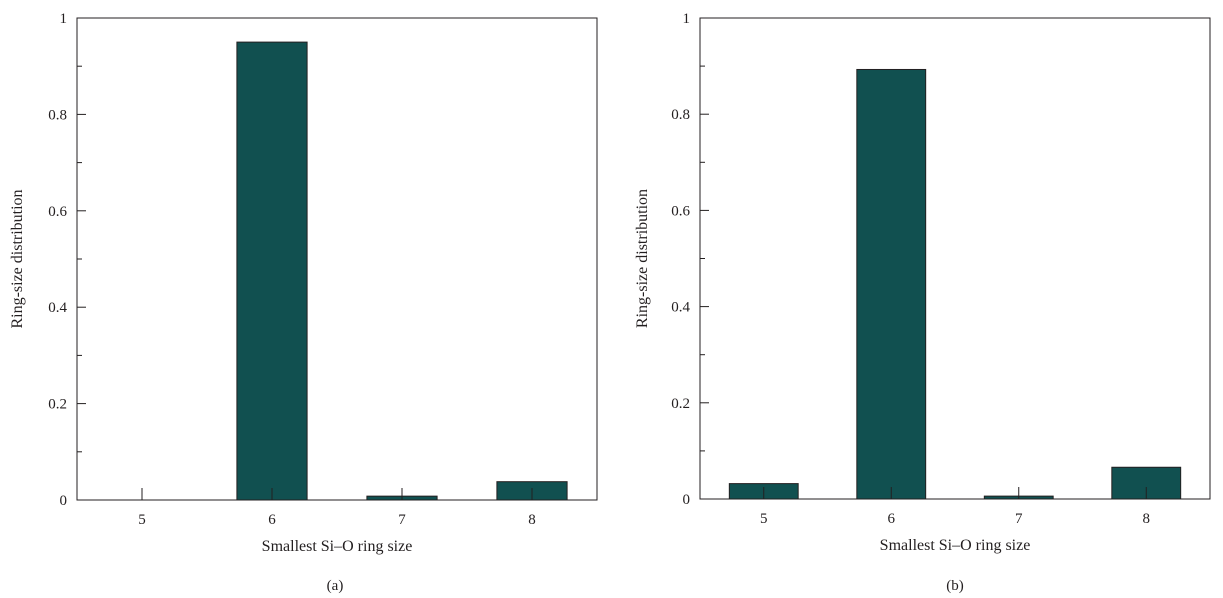  What do you see at coordinates (687, 19) in the screenshot?
I see `y-tick-label-b-5: 1` at bounding box center [687, 19].